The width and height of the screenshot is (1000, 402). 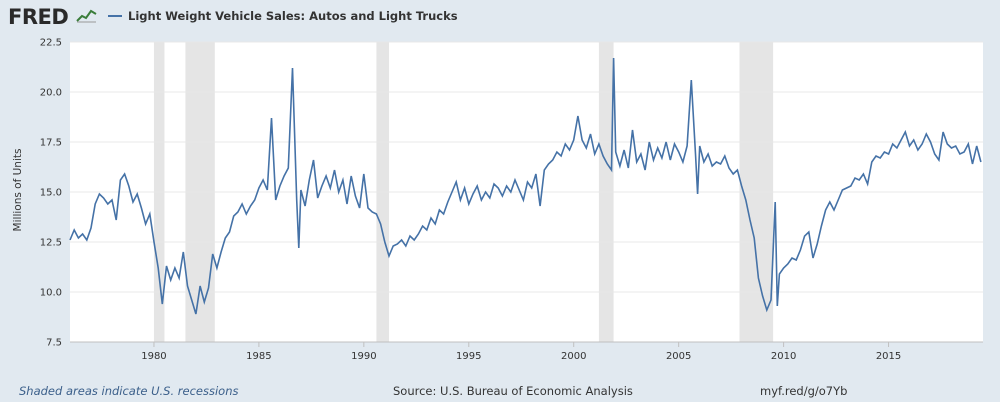 I want to click on y-tick-label: 22.5, so click(x=51, y=43).